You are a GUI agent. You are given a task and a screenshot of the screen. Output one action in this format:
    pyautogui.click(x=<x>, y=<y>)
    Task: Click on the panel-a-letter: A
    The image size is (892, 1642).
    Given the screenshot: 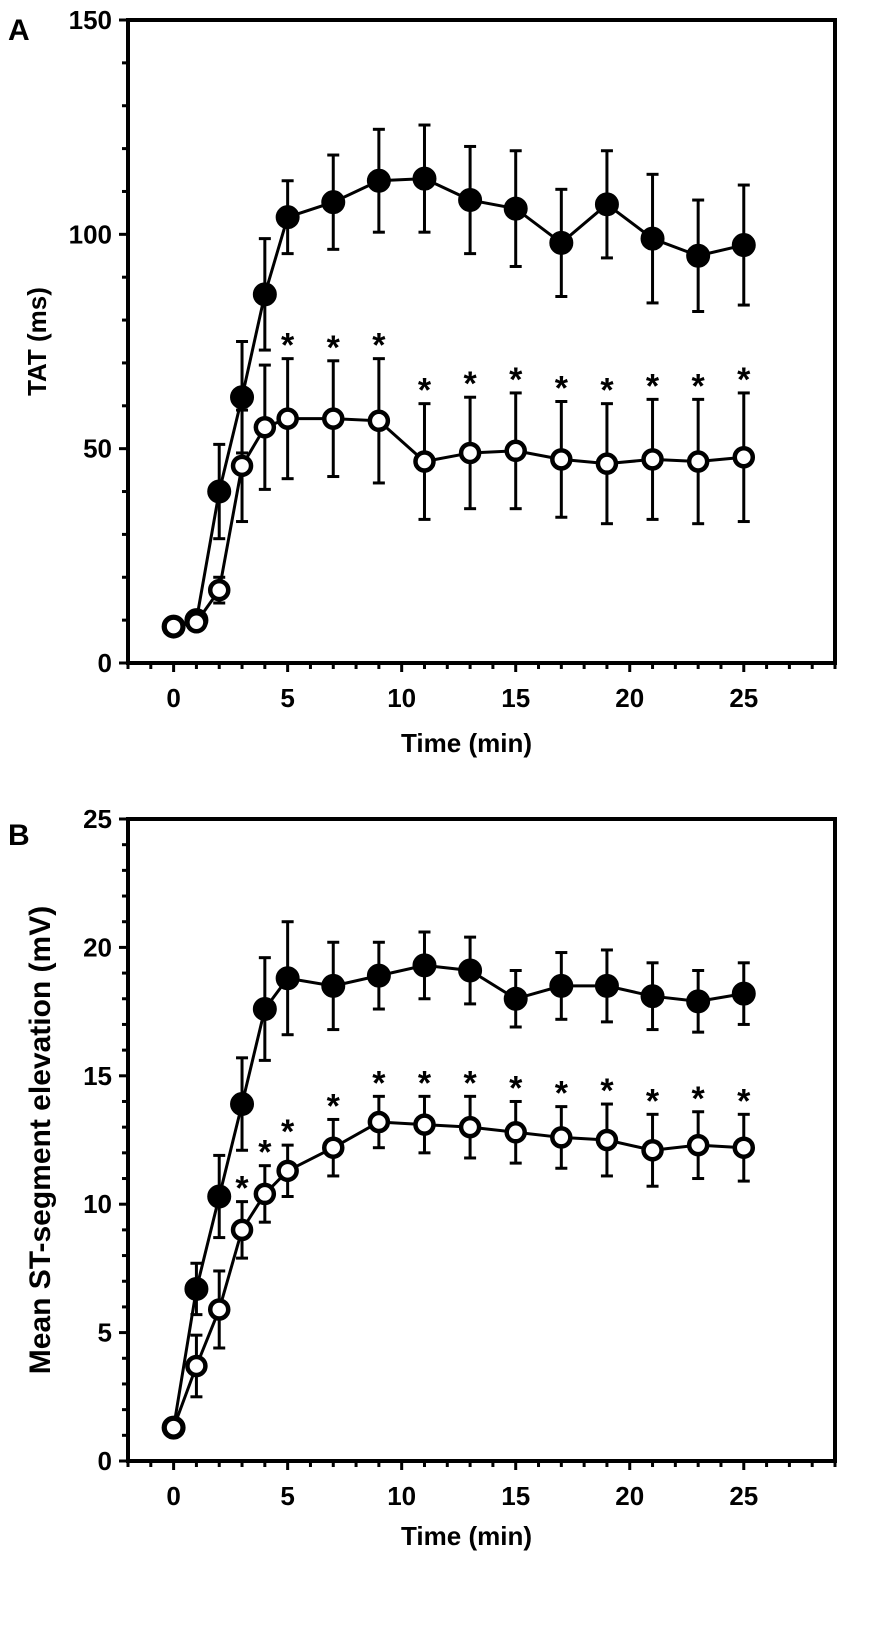 What is the action you would take?
    pyautogui.click(x=19, y=30)
    